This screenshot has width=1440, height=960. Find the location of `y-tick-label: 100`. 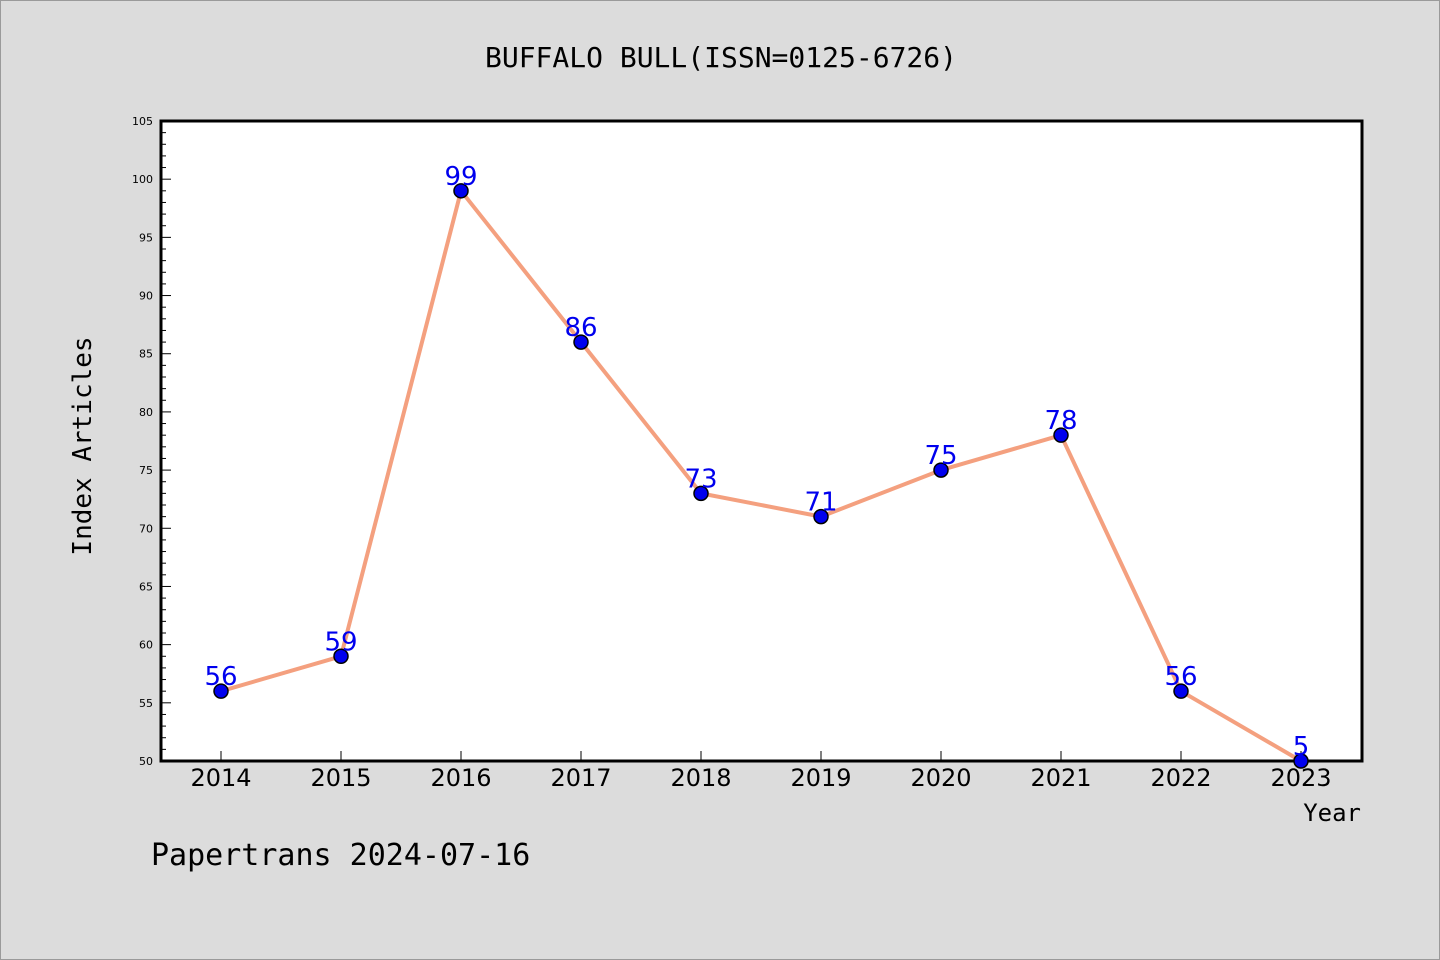

y-tick-label: 100 is located at coordinates (142, 179).